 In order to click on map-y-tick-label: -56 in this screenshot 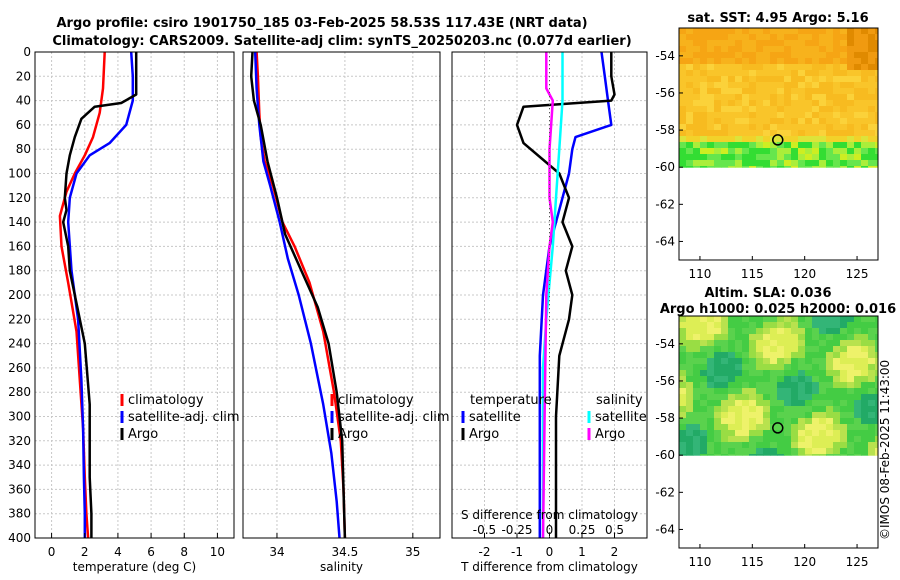, I will do `click(665, 381)`.